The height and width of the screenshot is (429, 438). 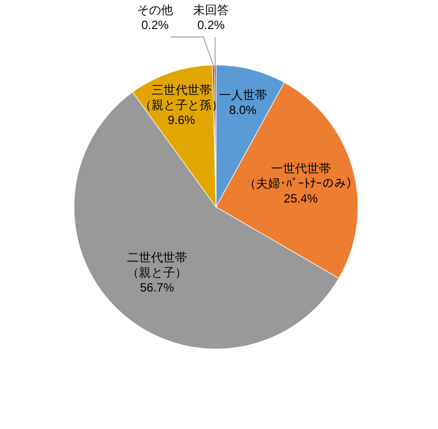 What do you see at coordinates (211, 10) in the screenshot?
I see `slice-label: 未回答` at bounding box center [211, 10].